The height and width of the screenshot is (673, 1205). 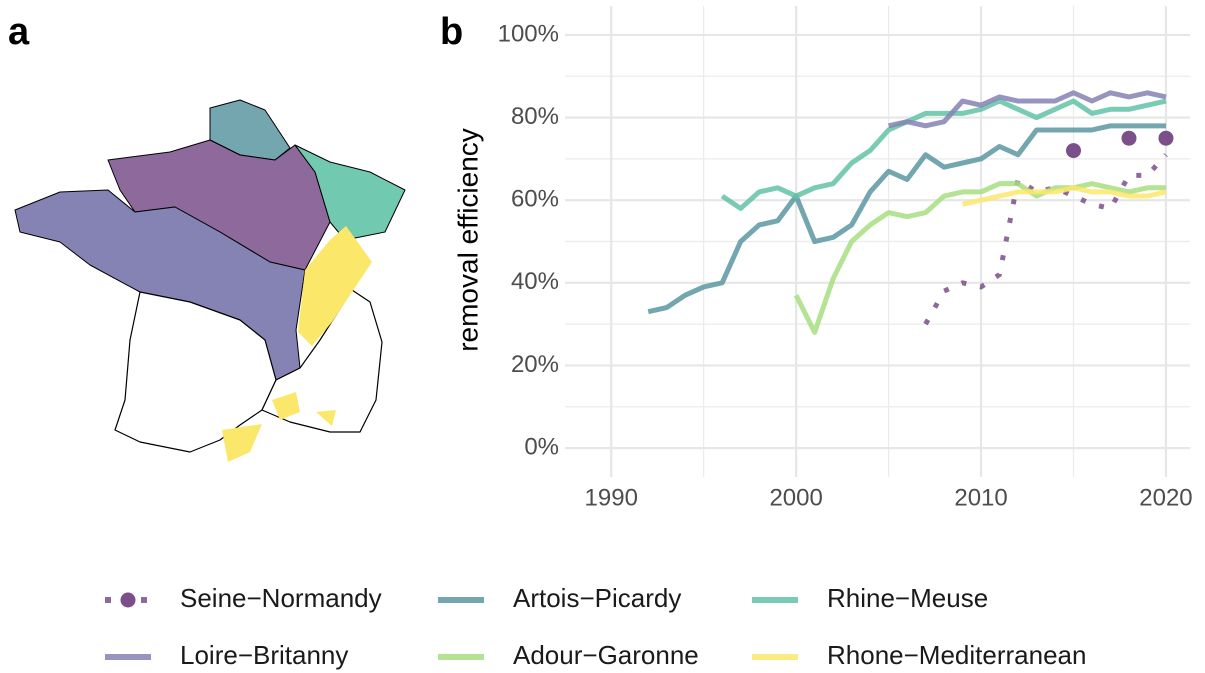 I want to click on legend-label: Loire−Britanny, so click(x=264, y=655).